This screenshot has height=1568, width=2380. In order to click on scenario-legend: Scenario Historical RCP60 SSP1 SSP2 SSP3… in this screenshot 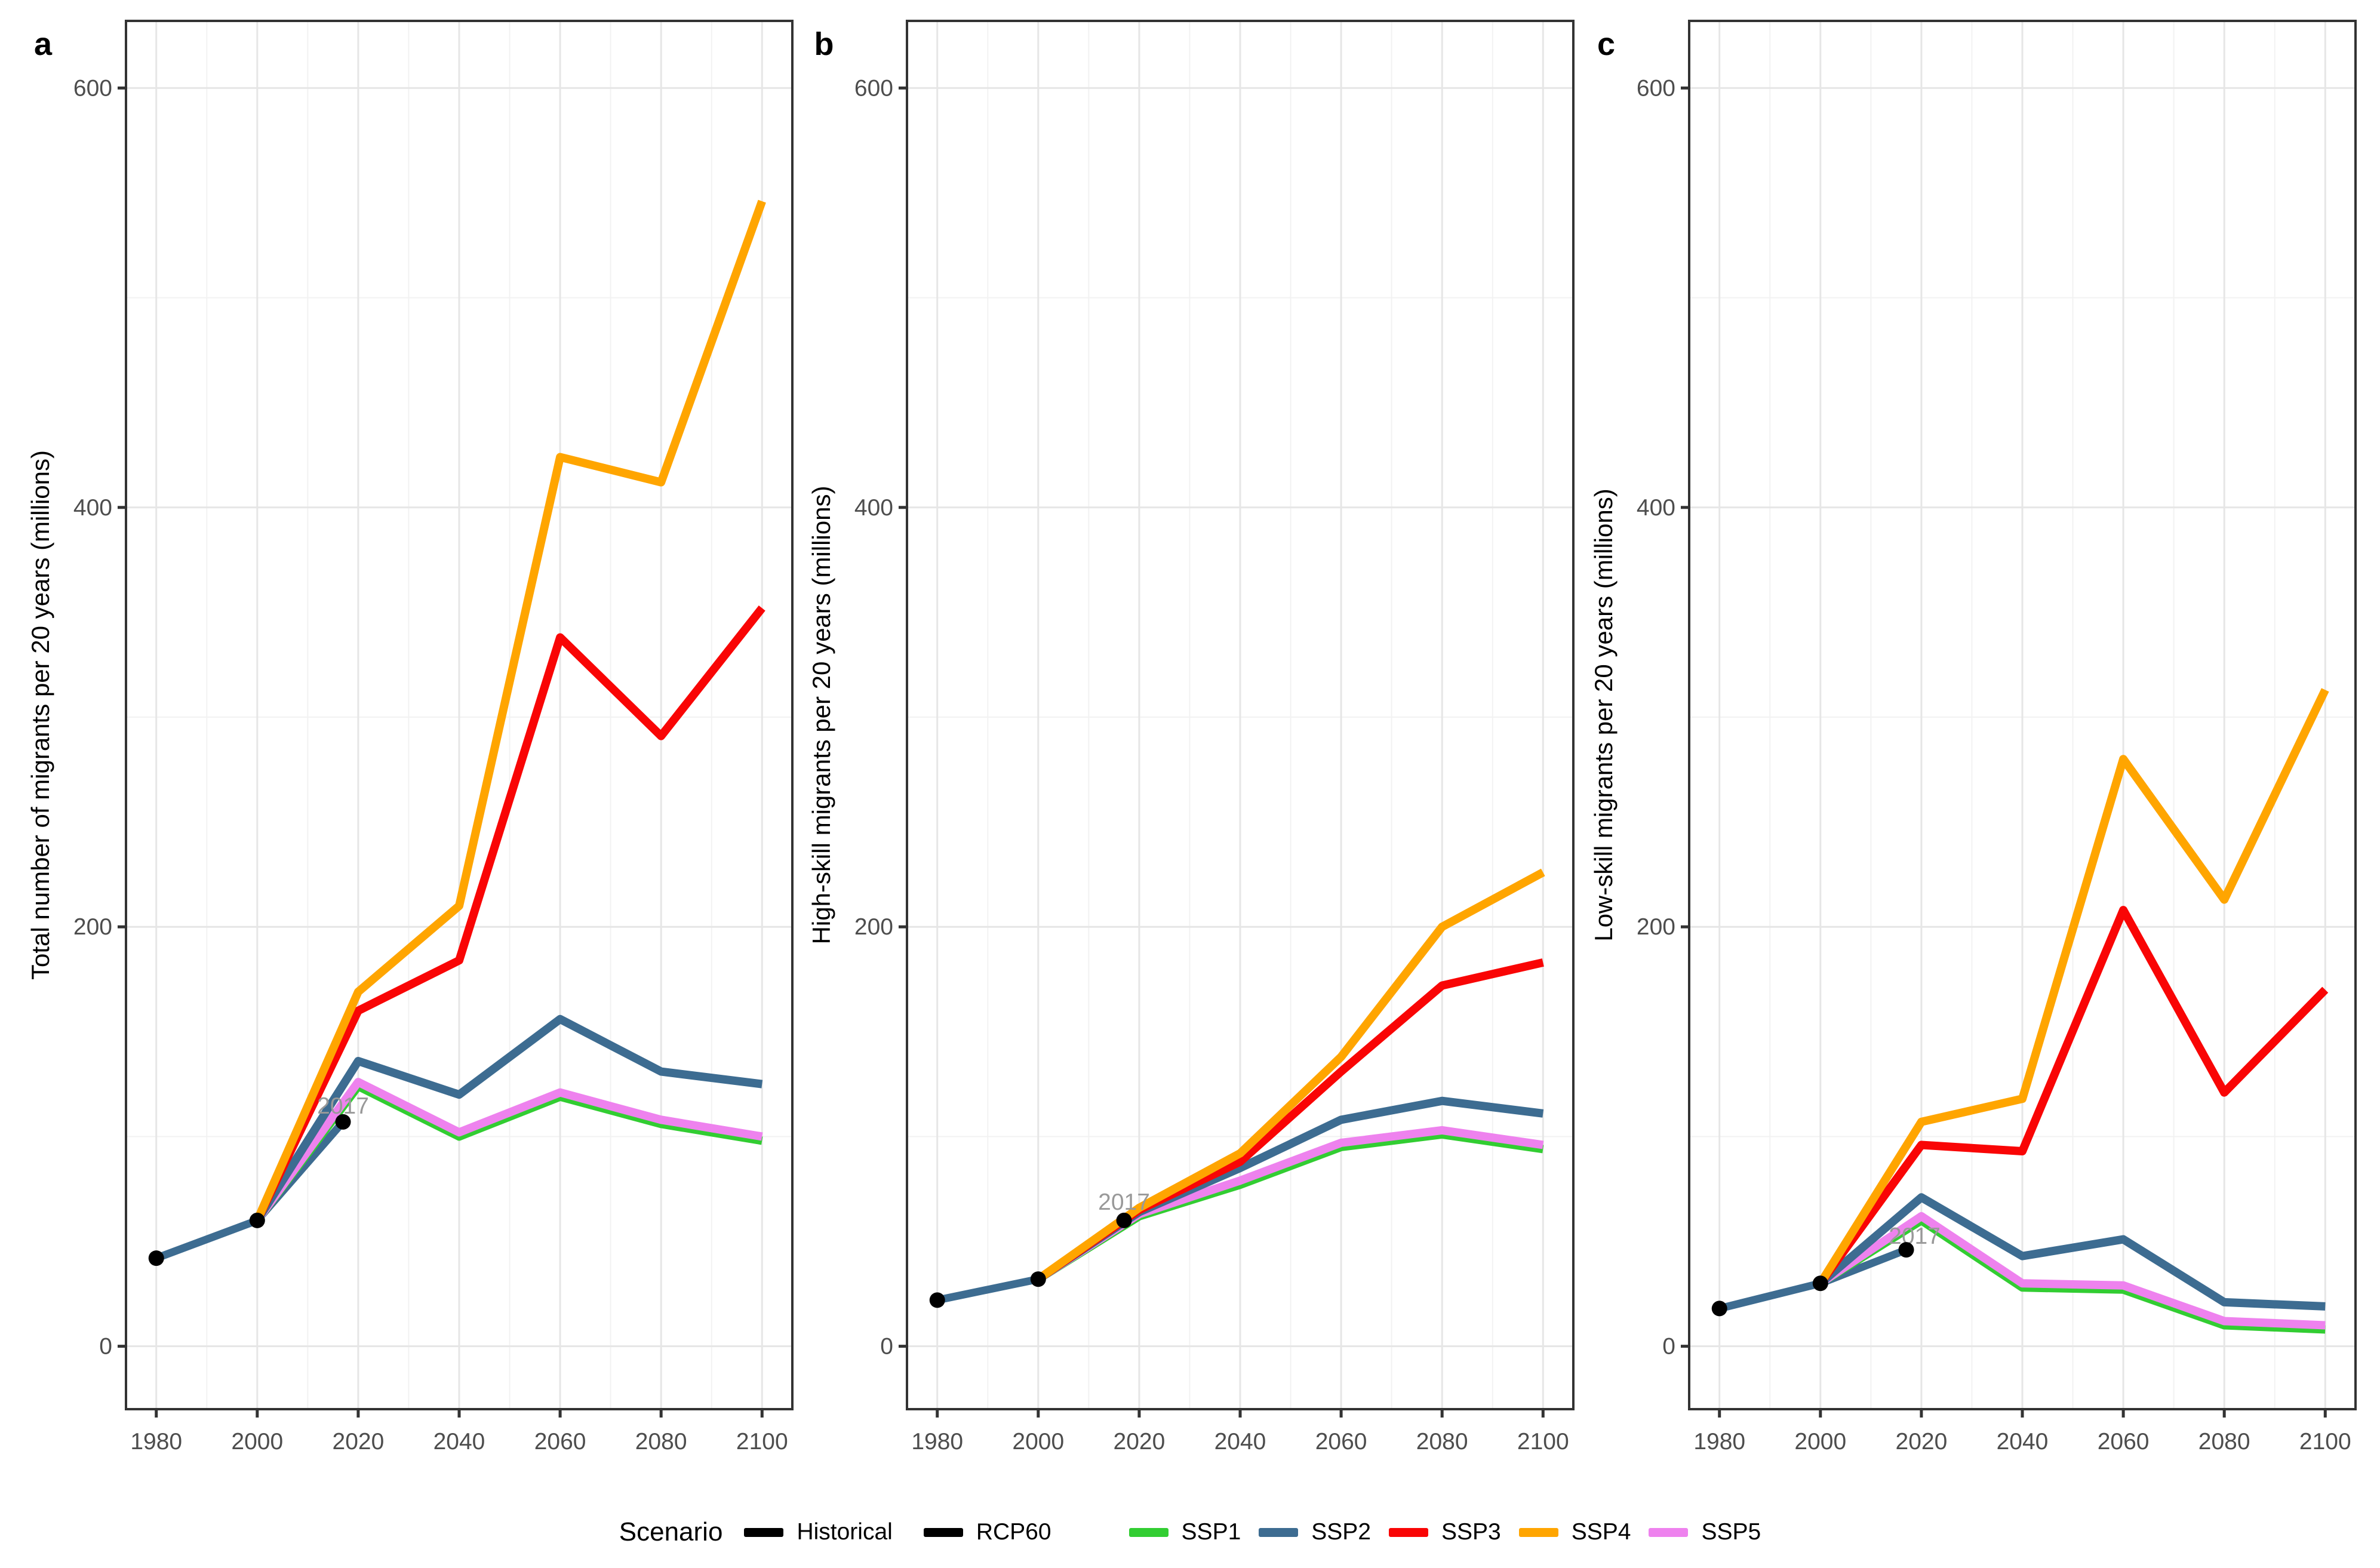, I will do `click(1190, 1532)`.